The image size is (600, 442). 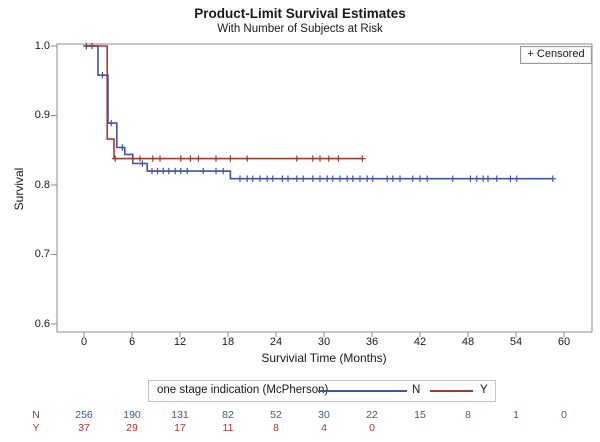 I want to click on at-risk-Y-t0: 37, so click(x=84, y=428).